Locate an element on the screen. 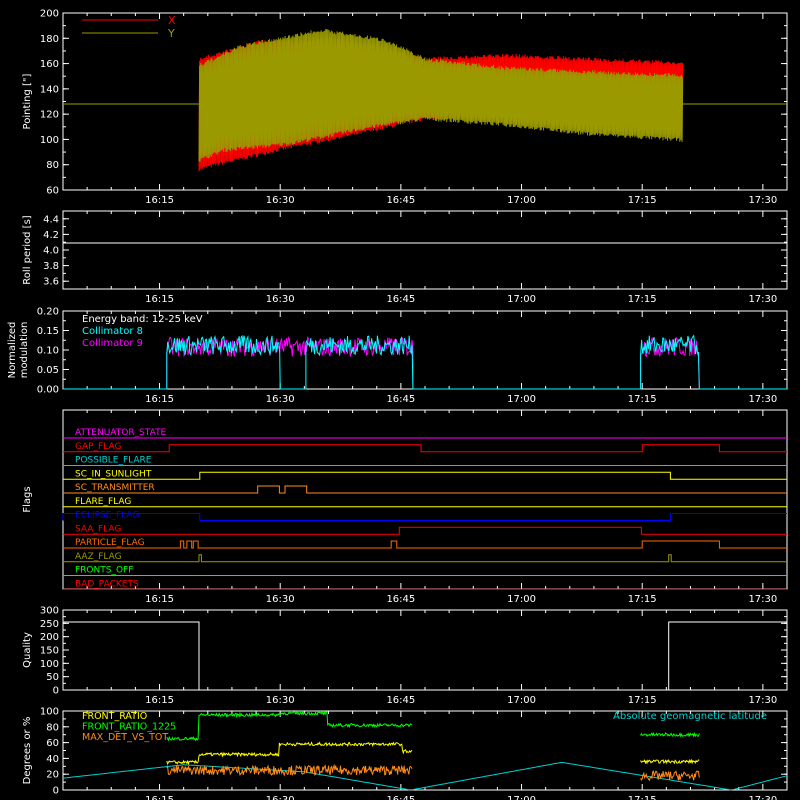 This screenshot has height=800, width=800. ratios-ytick-label: 80 is located at coordinates (52, 727).